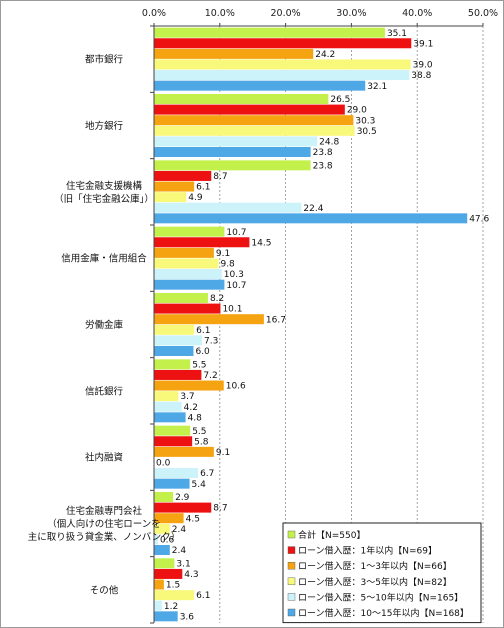  Describe the element at coordinates (187, 397) in the screenshot. I see `value-label: 3.7` at that location.